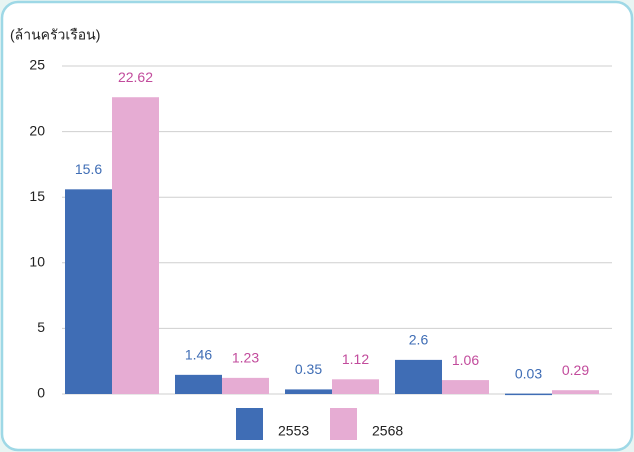  What do you see at coordinates (41, 327) in the screenshot?
I see `y-tick-label: 5` at bounding box center [41, 327].